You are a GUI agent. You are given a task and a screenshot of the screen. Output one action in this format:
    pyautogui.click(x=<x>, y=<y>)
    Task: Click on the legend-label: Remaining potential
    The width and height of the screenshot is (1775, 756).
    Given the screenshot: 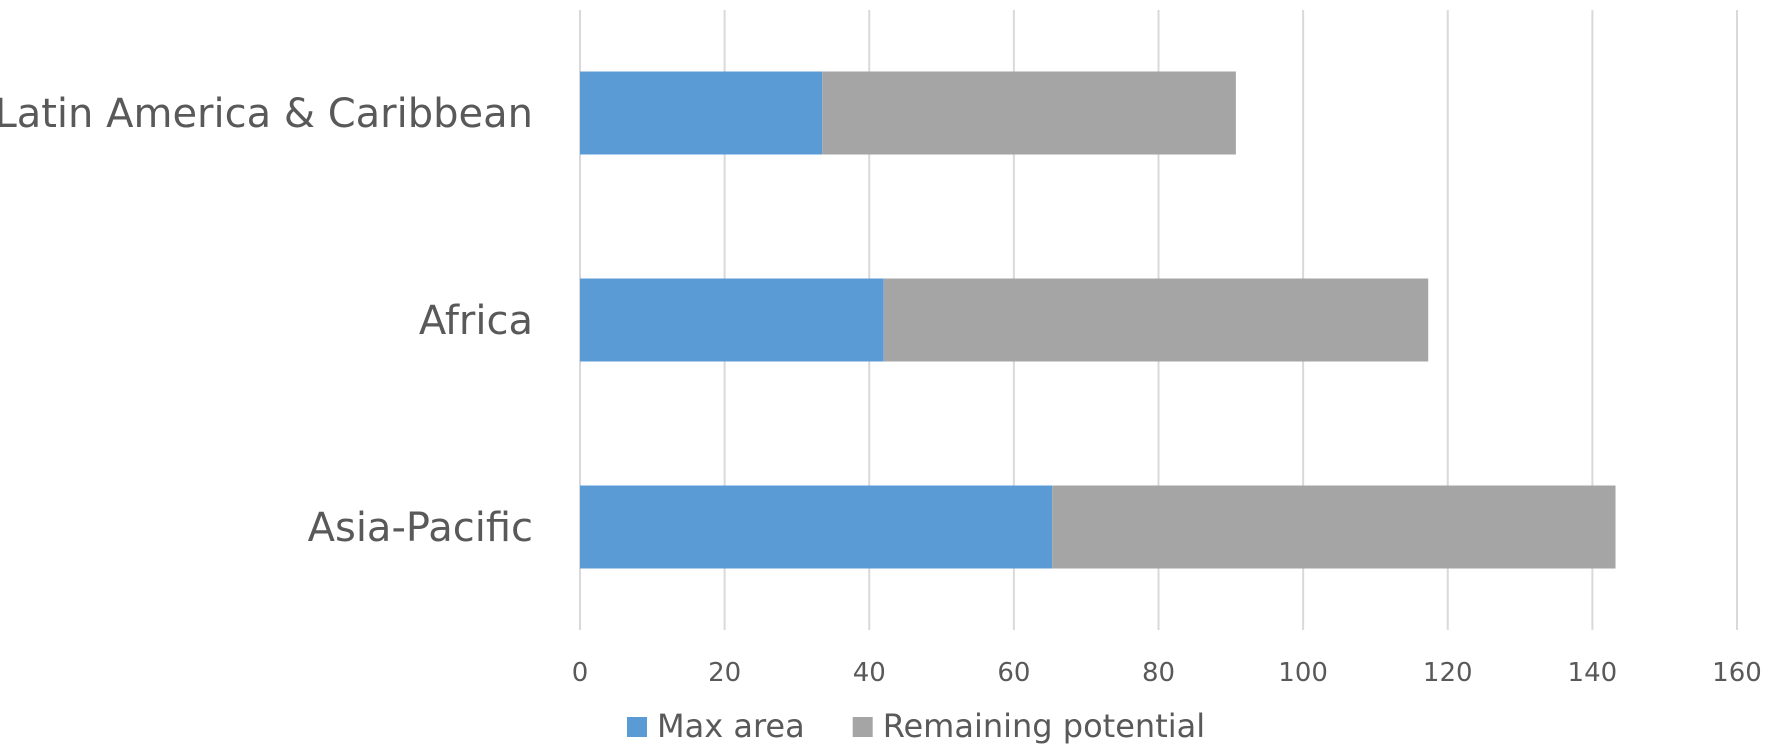 What is the action you would take?
    pyautogui.click(x=1044, y=726)
    